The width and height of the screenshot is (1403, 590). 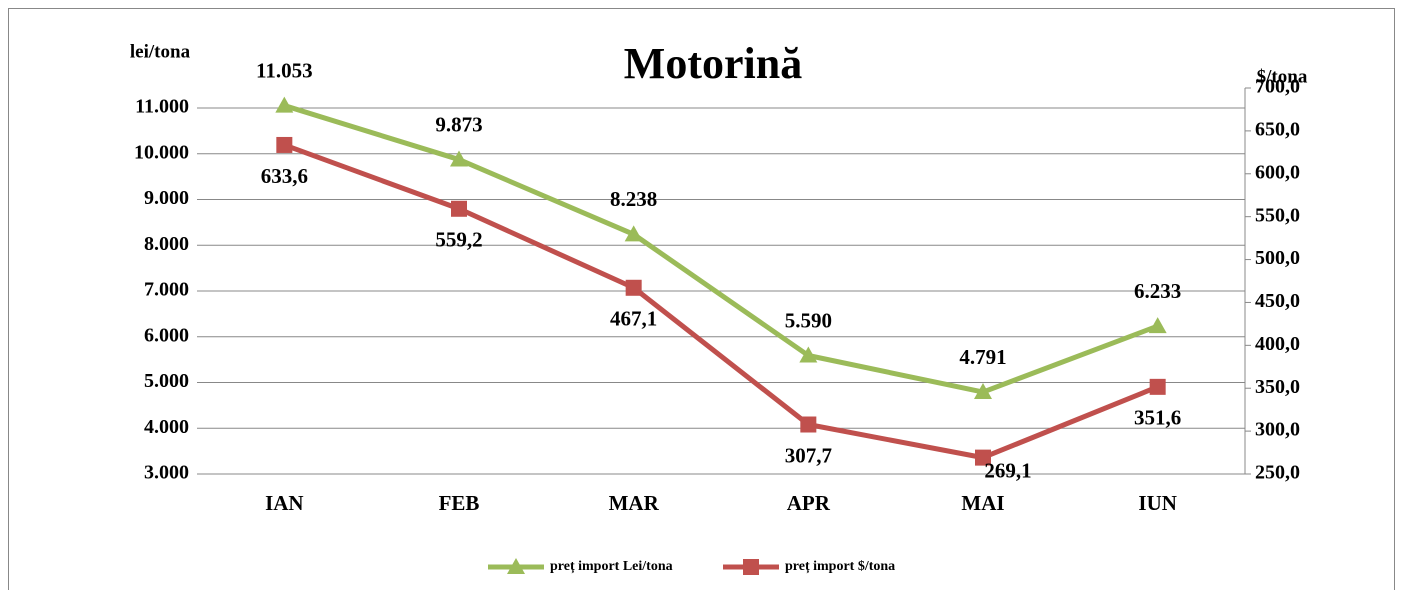 I want to click on y2-tick-label: 350,0, so click(x=1277, y=387).